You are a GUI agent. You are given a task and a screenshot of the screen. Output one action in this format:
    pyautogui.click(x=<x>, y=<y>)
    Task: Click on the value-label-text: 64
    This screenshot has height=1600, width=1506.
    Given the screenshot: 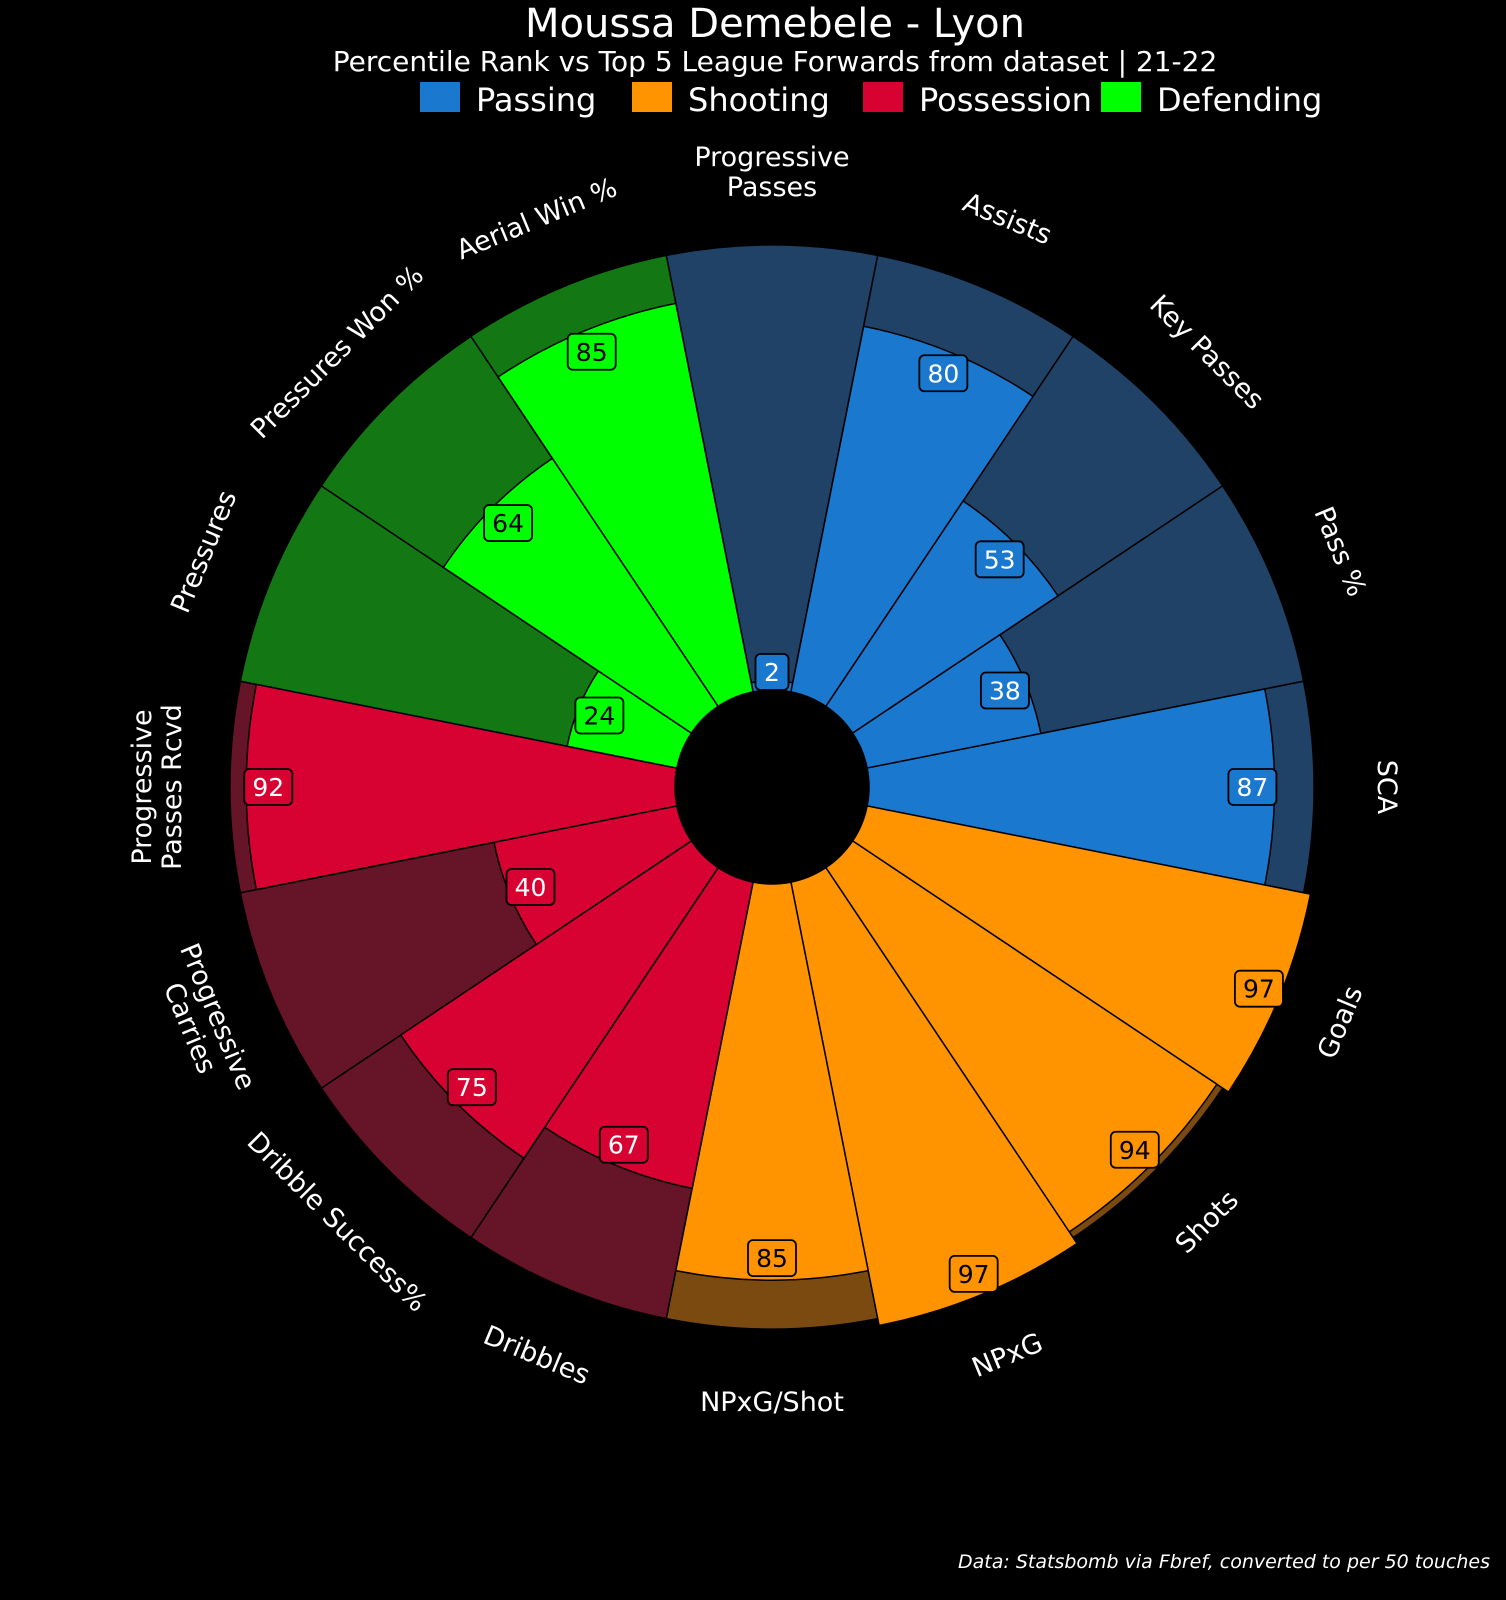 What is the action you would take?
    pyautogui.click(x=508, y=523)
    